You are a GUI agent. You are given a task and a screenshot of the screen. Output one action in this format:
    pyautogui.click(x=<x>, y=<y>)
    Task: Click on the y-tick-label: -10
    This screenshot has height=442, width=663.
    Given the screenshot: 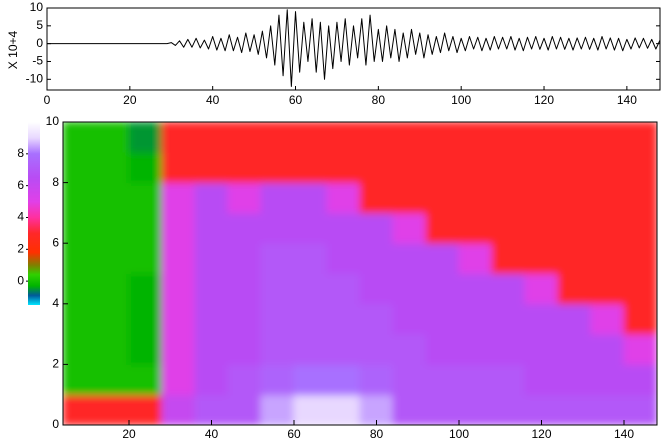 What is the action you would take?
    pyautogui.click(x=35, y=78)
    